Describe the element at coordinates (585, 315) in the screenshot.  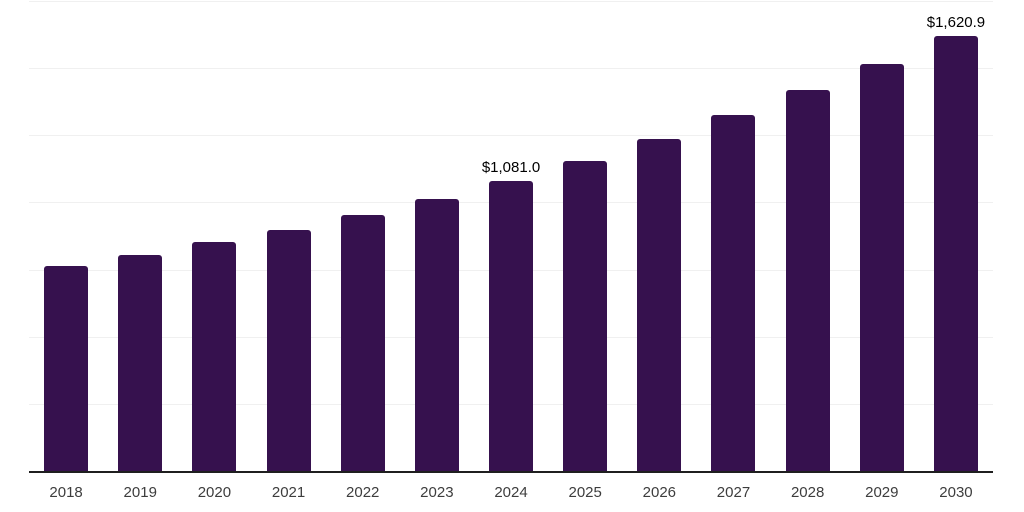
I see `bar-2025` at that location.